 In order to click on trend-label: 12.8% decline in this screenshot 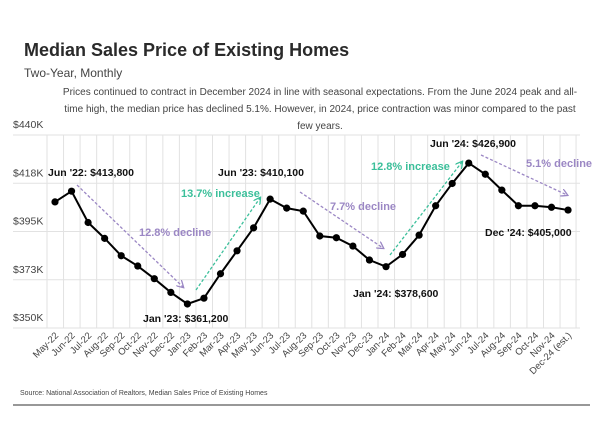, I will do `click(175, 233)`.